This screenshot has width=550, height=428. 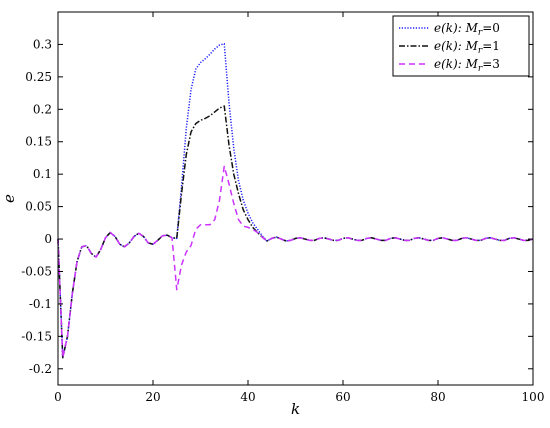 What do you see at coordinates (467, 47) in the screenshot?
I see `legend-label: e(k): Mr=1` at bounding box center [467, 47].